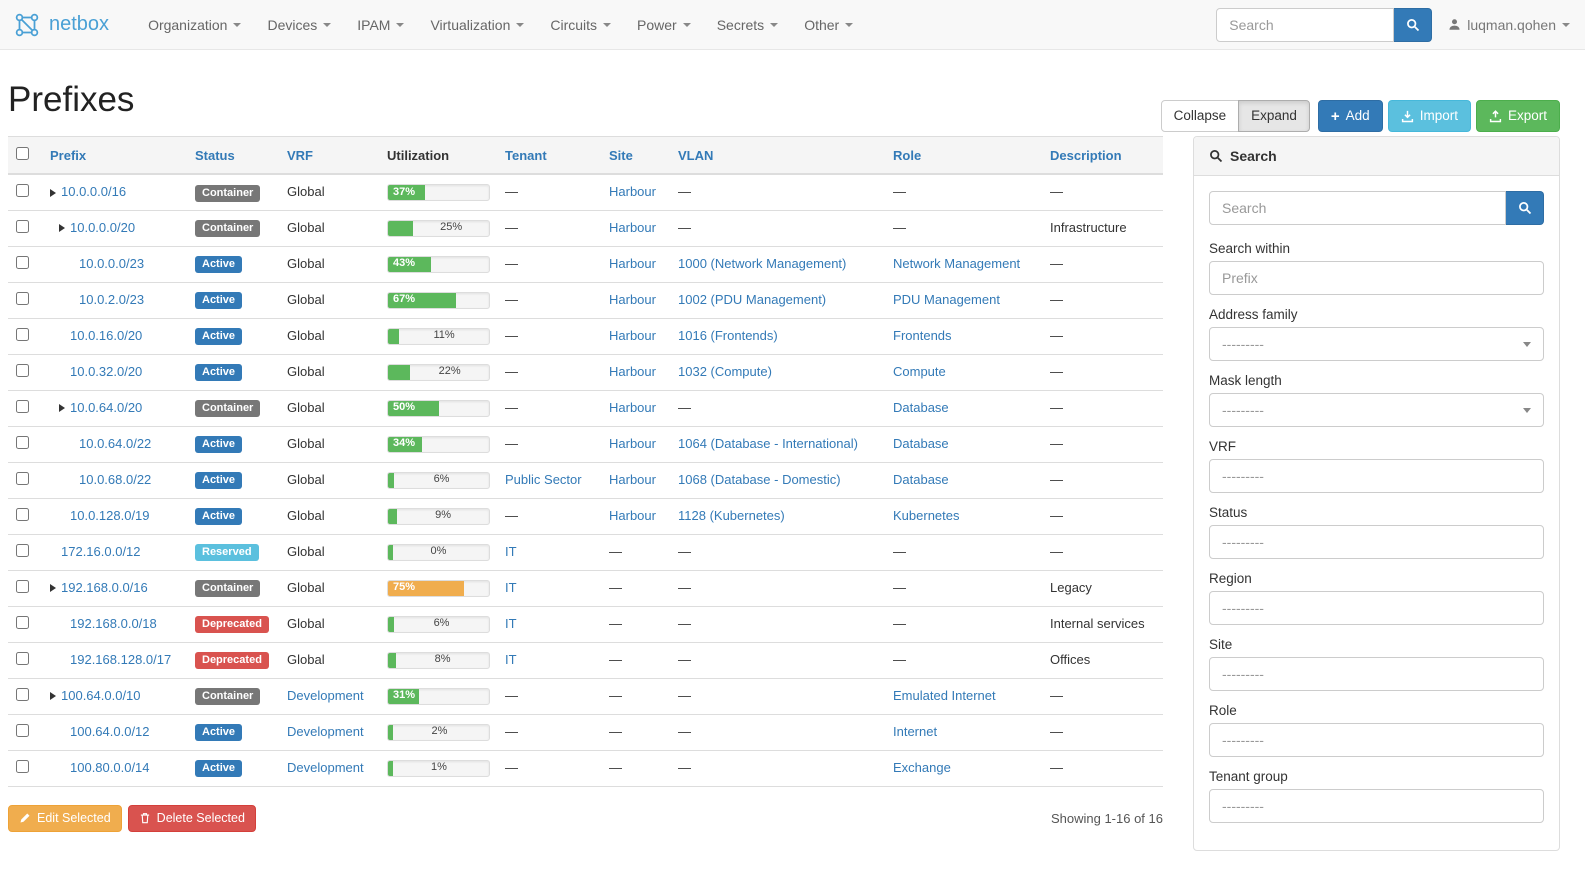  What do you see at coordinates (922, 768) in the screenshot?
I see `role-link: Exchange` at bounding box center [922, 768].